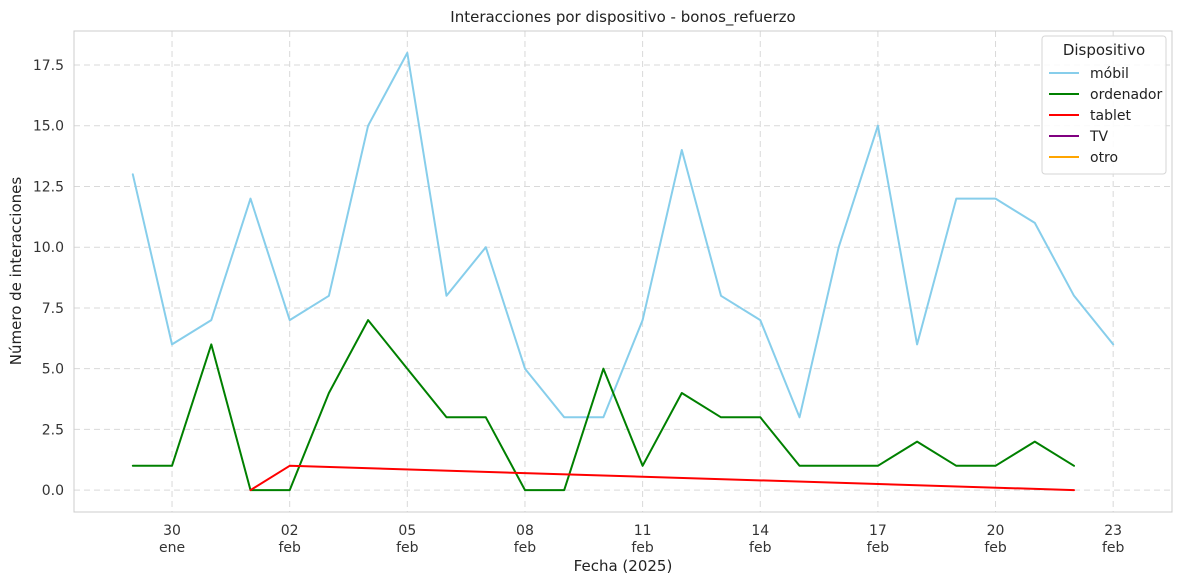 The width and height of the screenshot is (1184, 584). What do you see at coordinates (1104, 50) in the screenshot?
I see `legend-title: Dispositivo` at bounding box center [1104, 50].